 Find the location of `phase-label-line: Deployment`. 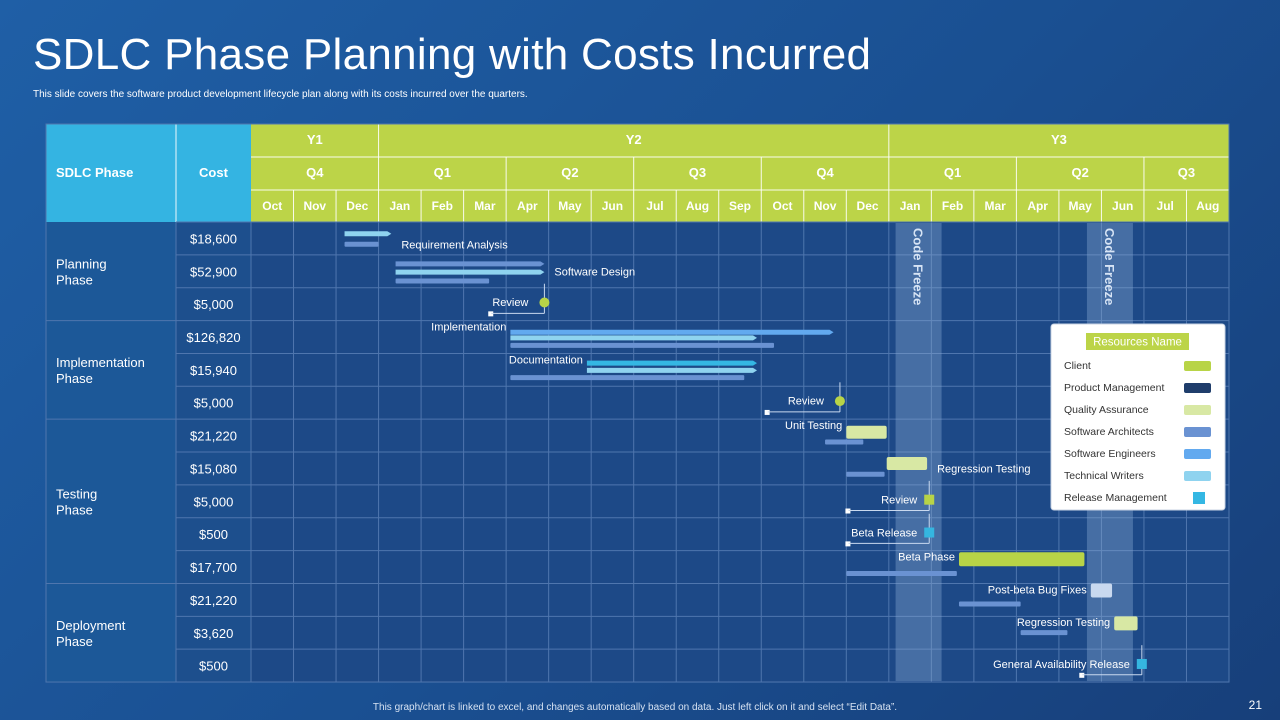

phase-label-line: Deployment is located at coordinates (91, 625).